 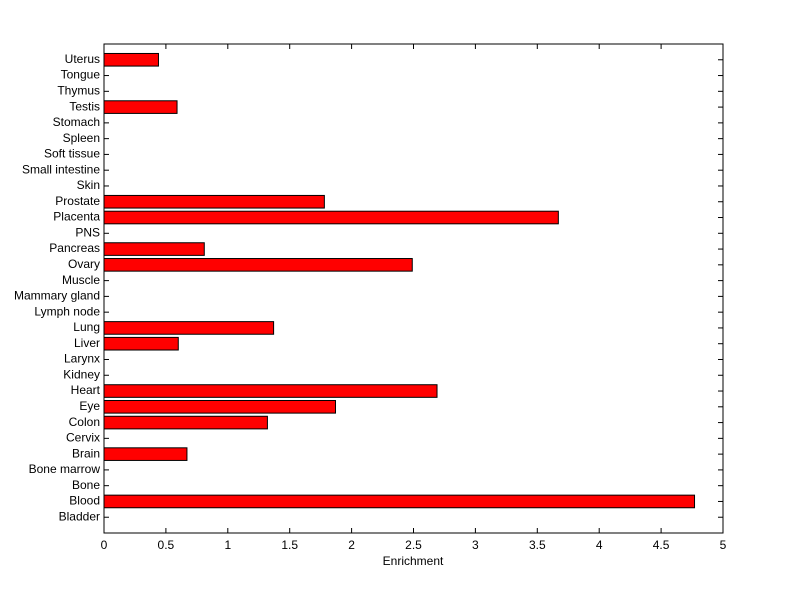 What do you see at coordinates (82, 59) in the screenshot?
I see `y-tick-label: Uterus` at bounding box center [82, 59].